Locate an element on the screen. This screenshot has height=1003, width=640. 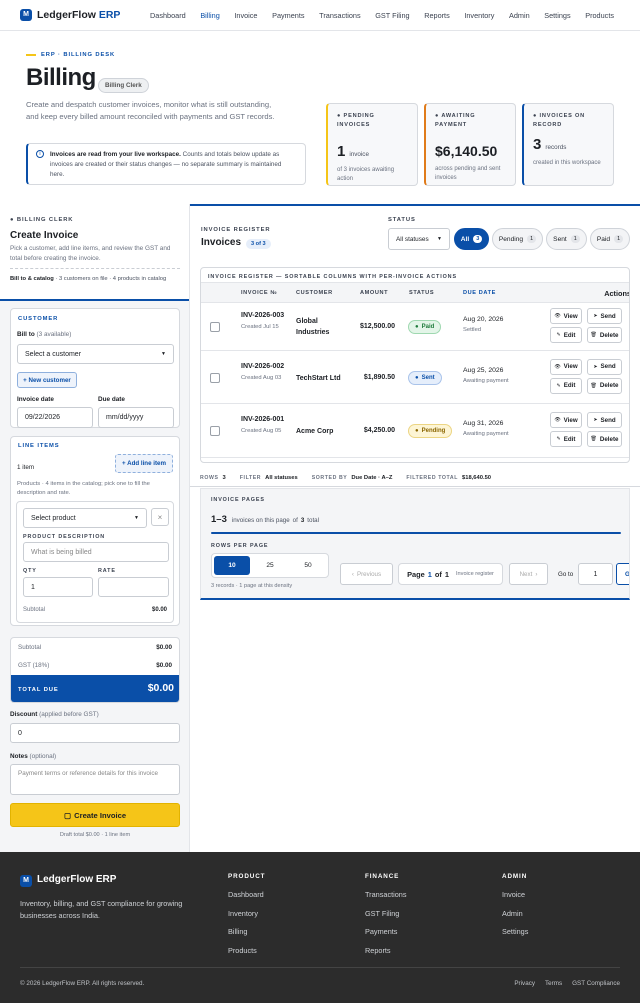
footer-link: Products is located at coordinates (242, 950).